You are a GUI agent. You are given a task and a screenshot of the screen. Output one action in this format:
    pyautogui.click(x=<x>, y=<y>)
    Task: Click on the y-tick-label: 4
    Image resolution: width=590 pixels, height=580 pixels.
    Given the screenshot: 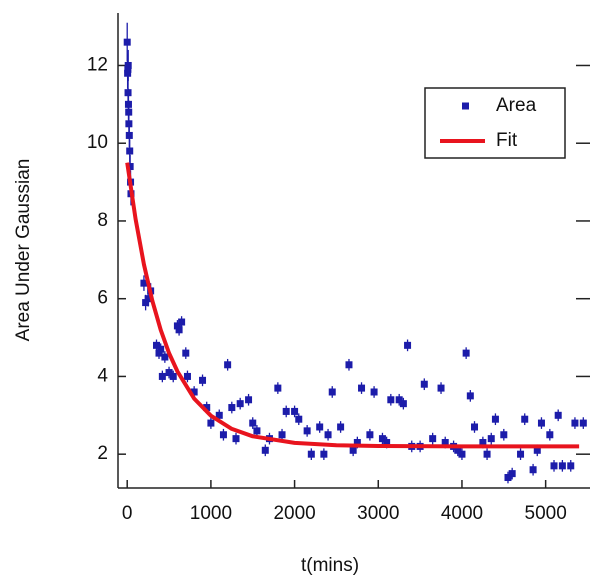 What is the action you would take?
    pyautogui.click(x=102, y=375)
    